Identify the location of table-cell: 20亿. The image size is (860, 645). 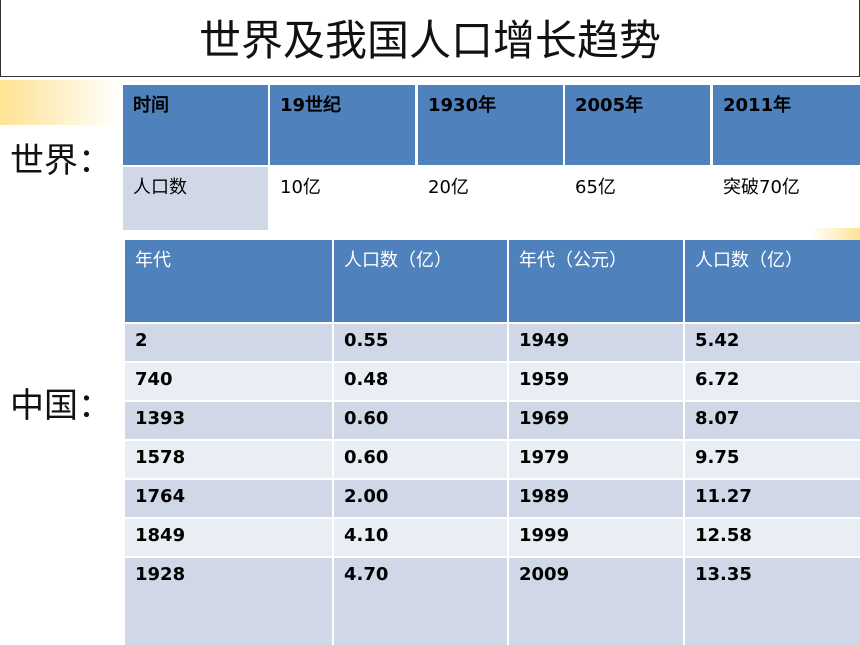
(448, 187).